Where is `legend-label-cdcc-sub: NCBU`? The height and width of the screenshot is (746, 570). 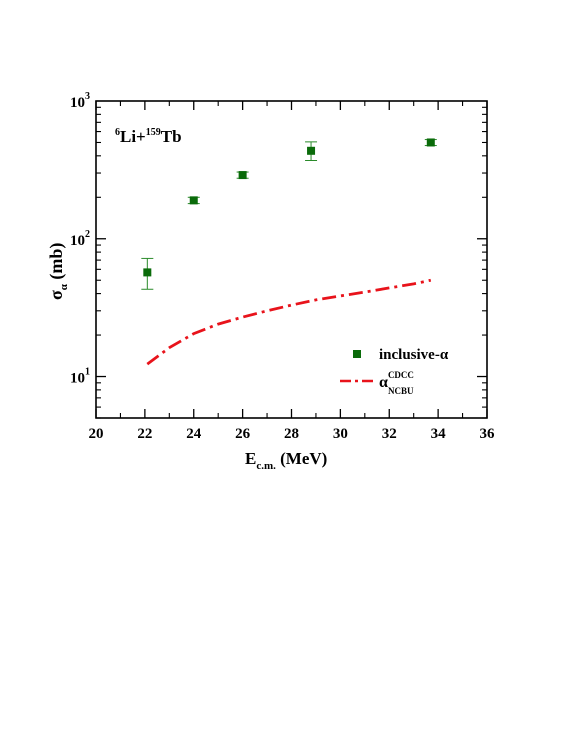
legend-label-cdcc-sub: NCBU is located at coordinates (401, 391).